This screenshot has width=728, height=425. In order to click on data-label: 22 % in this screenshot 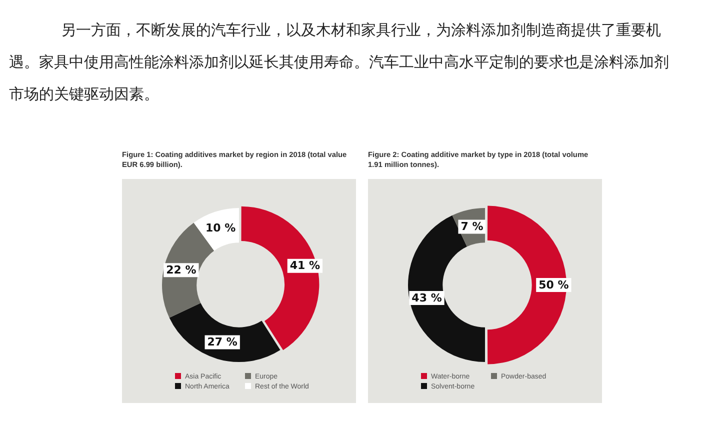, I will do `click(181, 270)`.